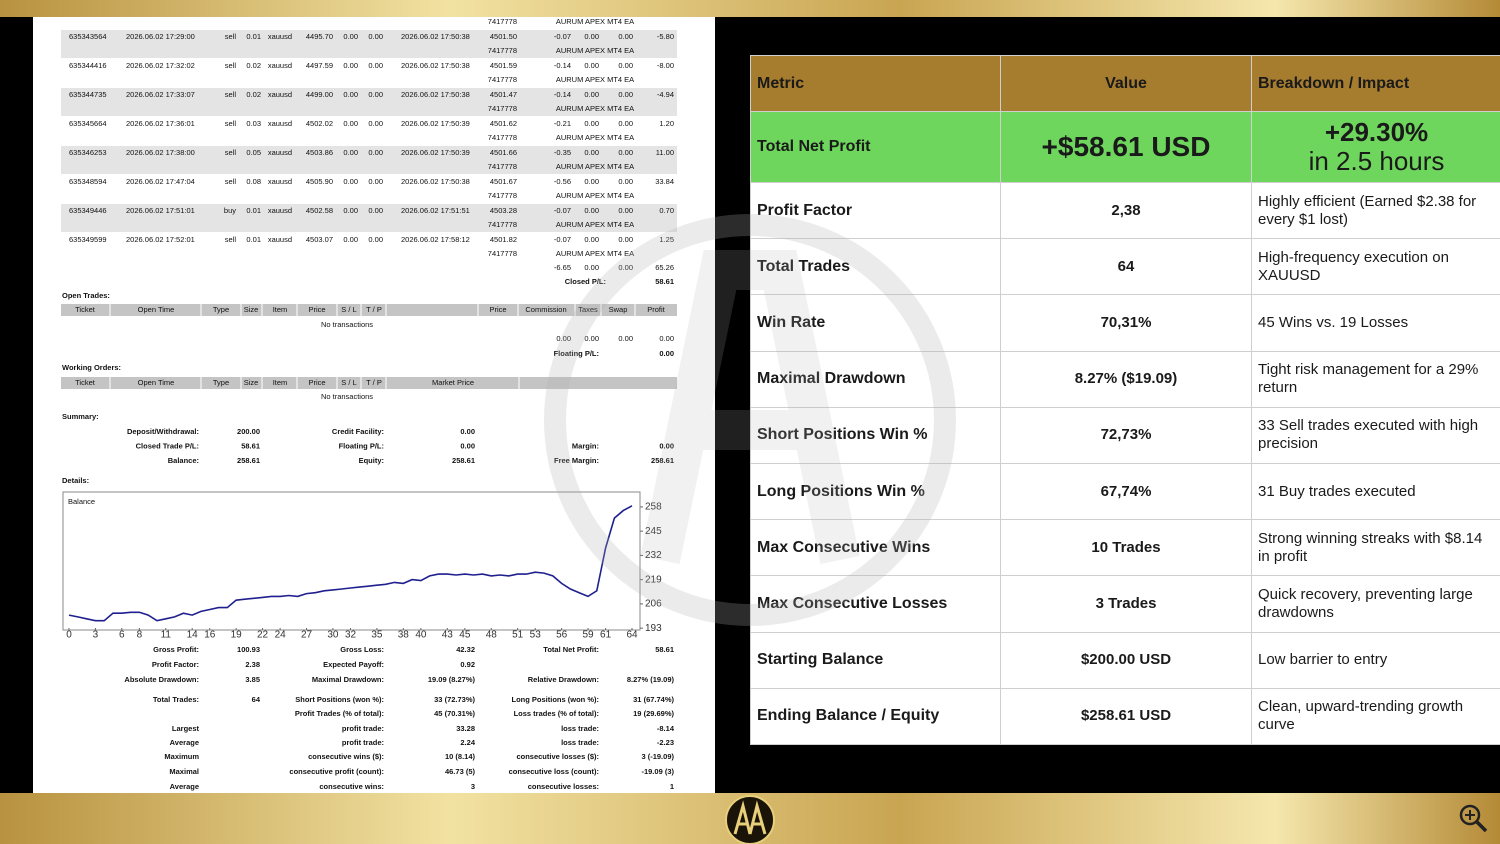 The height and width of the screenshot is (844, 1500). Describe the element at coordinates (435, 181) in the screenshot. I see `trade-cell: 2026.06.02 17:50:38` at that location.